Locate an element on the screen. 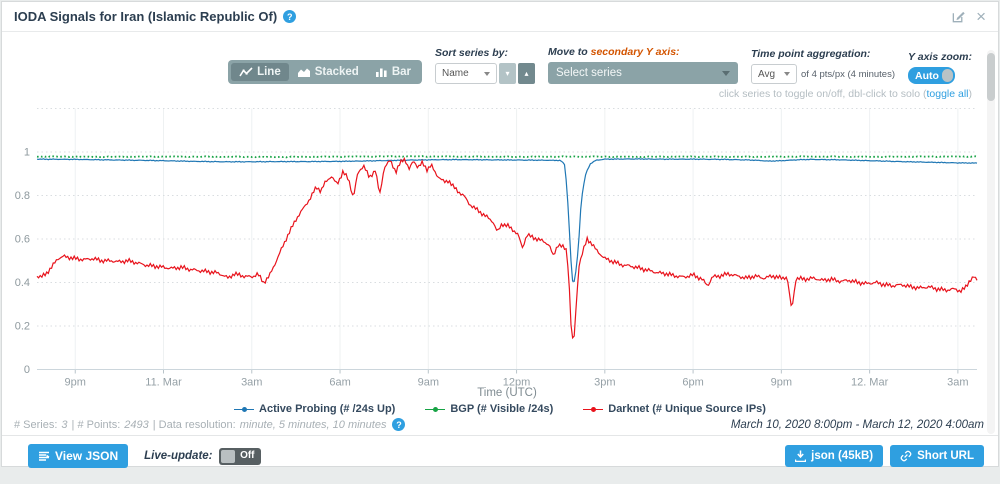 This screenshot has height=484, width=1000. aggregation-select: Avg is located at coordinates (774, 74).